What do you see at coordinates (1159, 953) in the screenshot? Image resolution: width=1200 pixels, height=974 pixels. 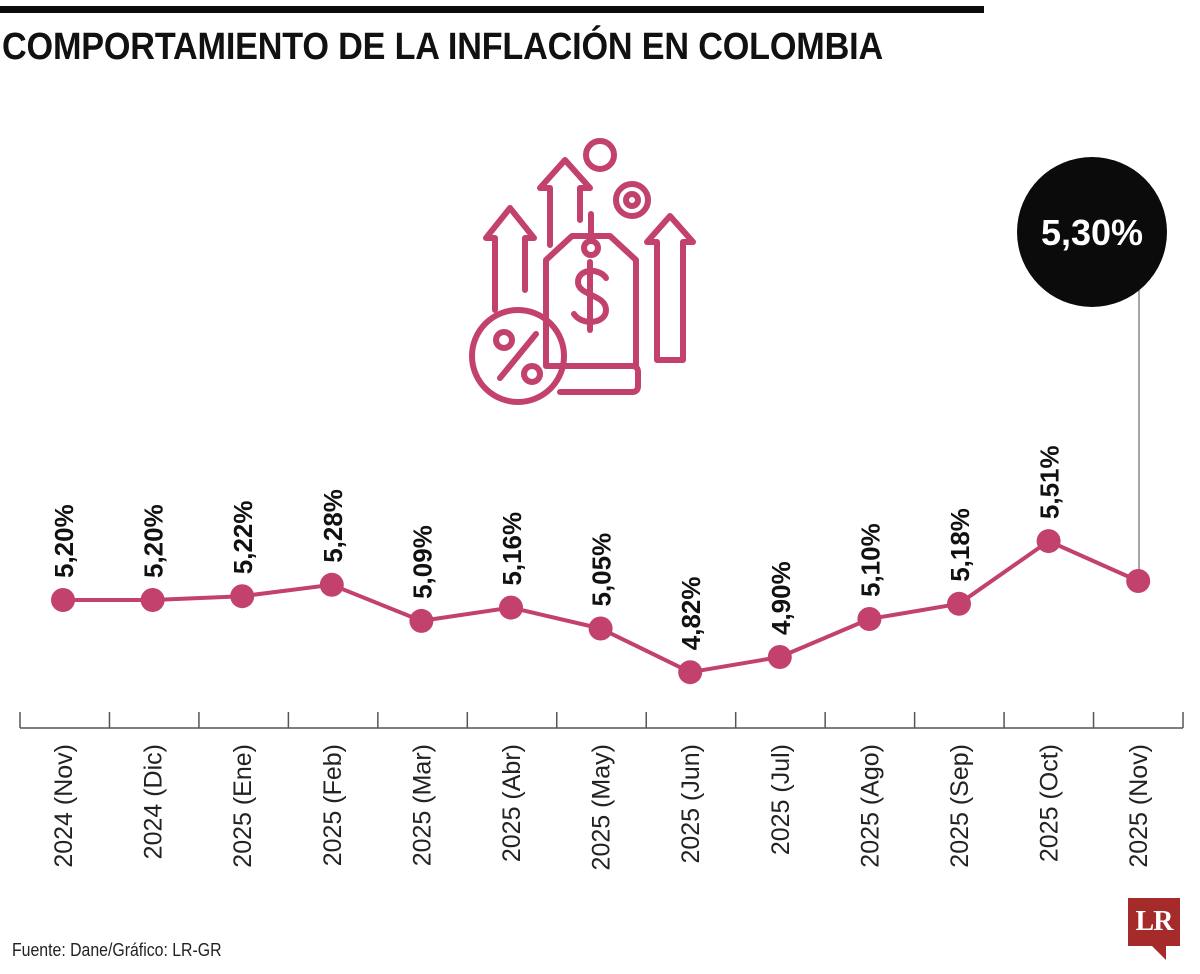 I see `lr-logo-tail` at bounding box center [1159, 953].